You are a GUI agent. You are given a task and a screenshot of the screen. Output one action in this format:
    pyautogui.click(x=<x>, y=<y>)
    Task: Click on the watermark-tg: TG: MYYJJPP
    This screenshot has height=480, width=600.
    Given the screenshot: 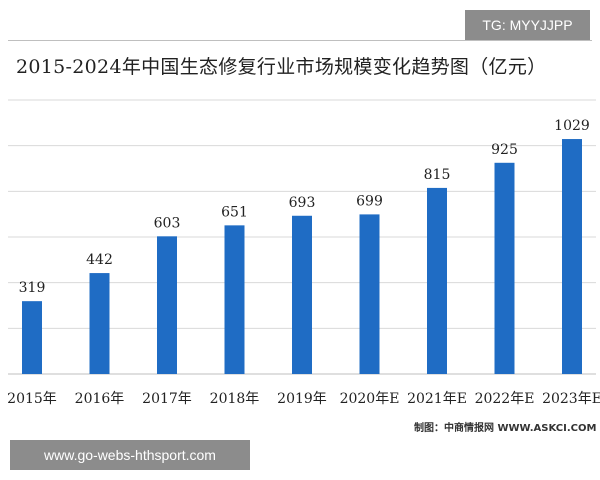 What is the action you would take?
    pyautogui.click(x=527, y=25)
    